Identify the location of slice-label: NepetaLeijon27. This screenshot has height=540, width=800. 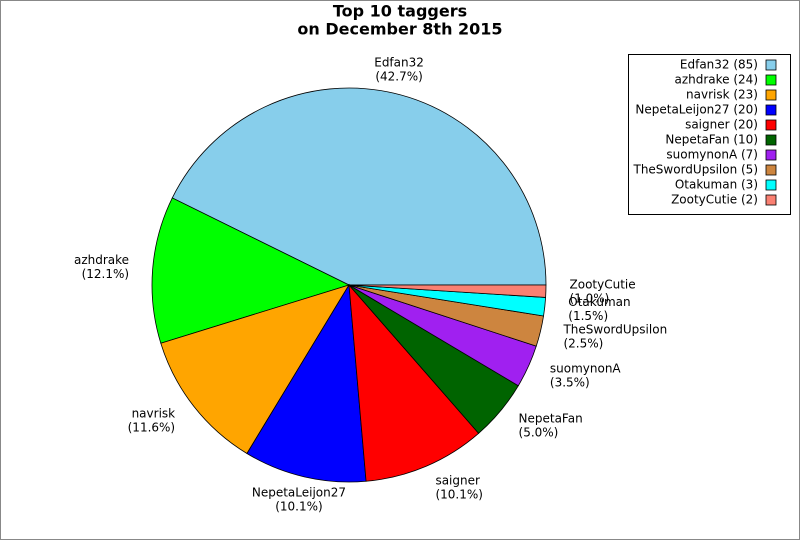
(299, 492).